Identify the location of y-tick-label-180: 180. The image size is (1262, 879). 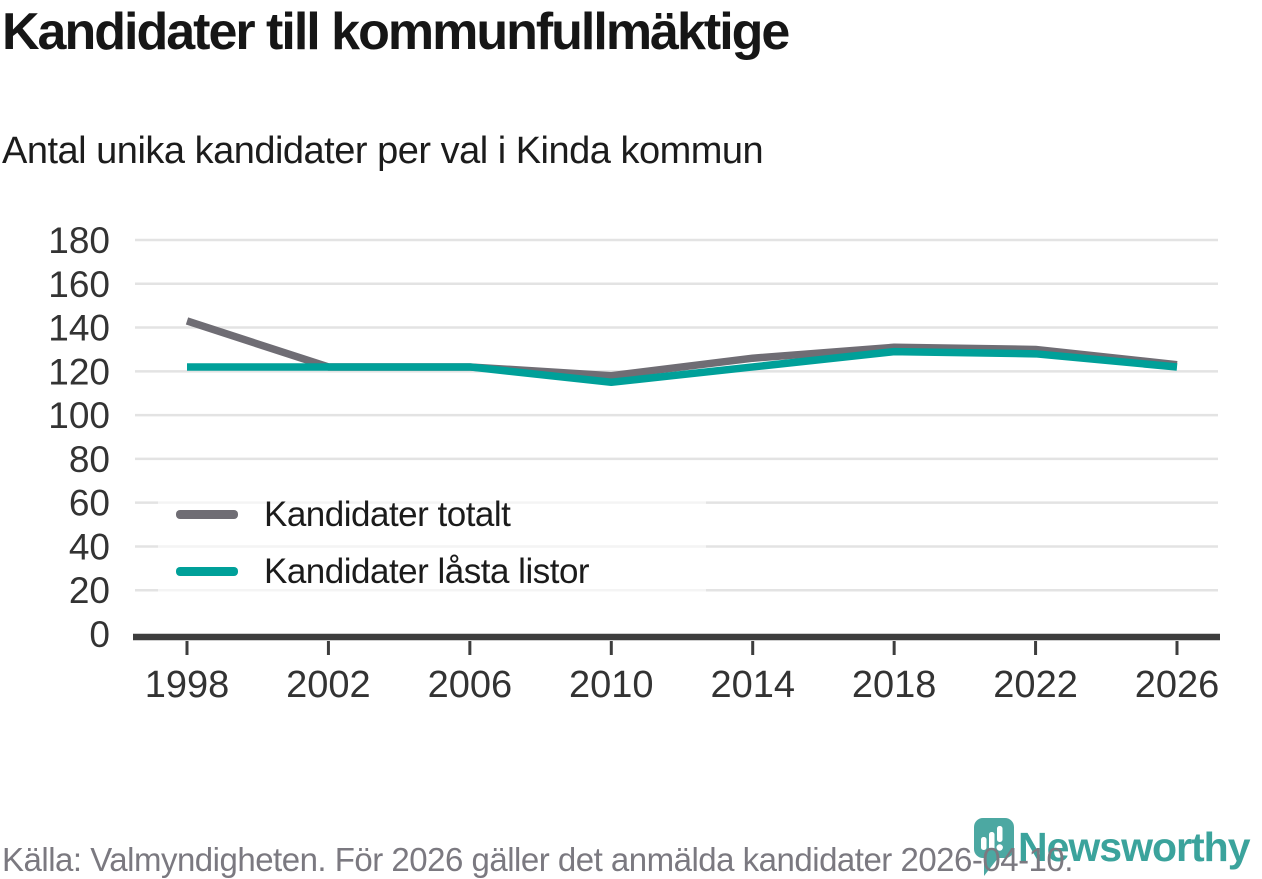
(79, 240).